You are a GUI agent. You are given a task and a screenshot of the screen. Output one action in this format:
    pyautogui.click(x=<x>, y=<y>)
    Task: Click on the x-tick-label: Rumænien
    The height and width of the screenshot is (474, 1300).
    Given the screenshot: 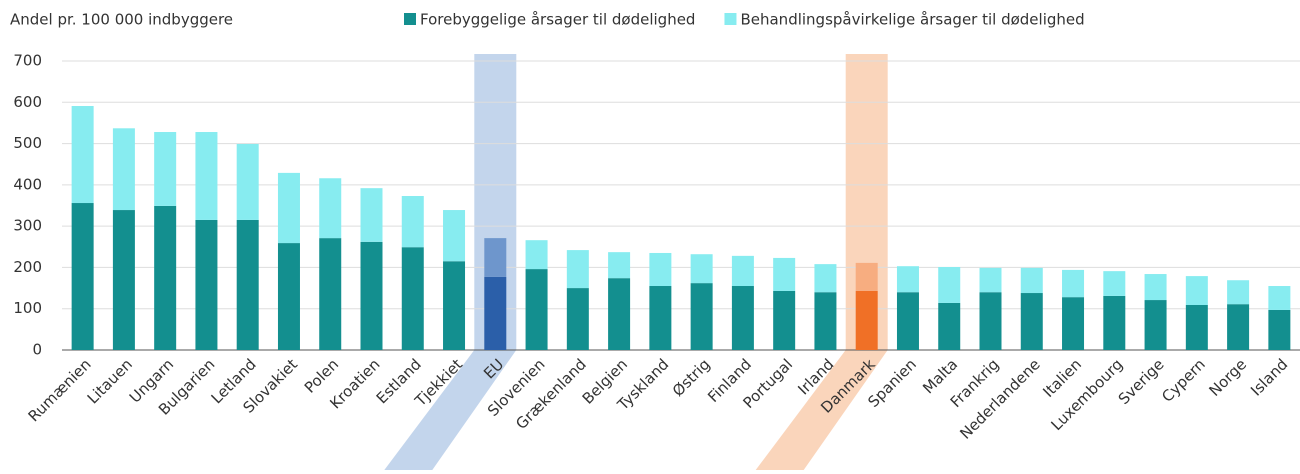 What is the action you would take?
    pyautogui.click(x=60, y=390)
    